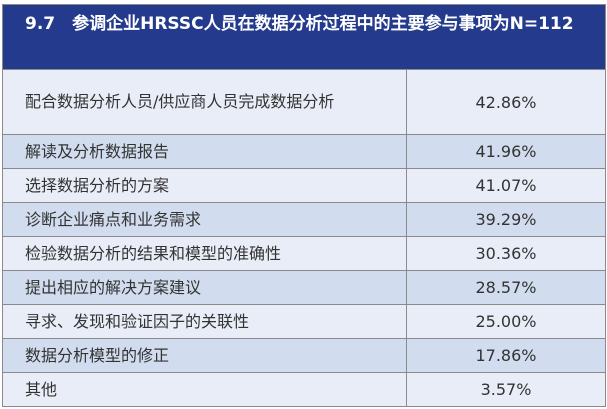 This screenshot has width=607, height=409. I want to click on value-cell: 41.96%, so click(506, 151).